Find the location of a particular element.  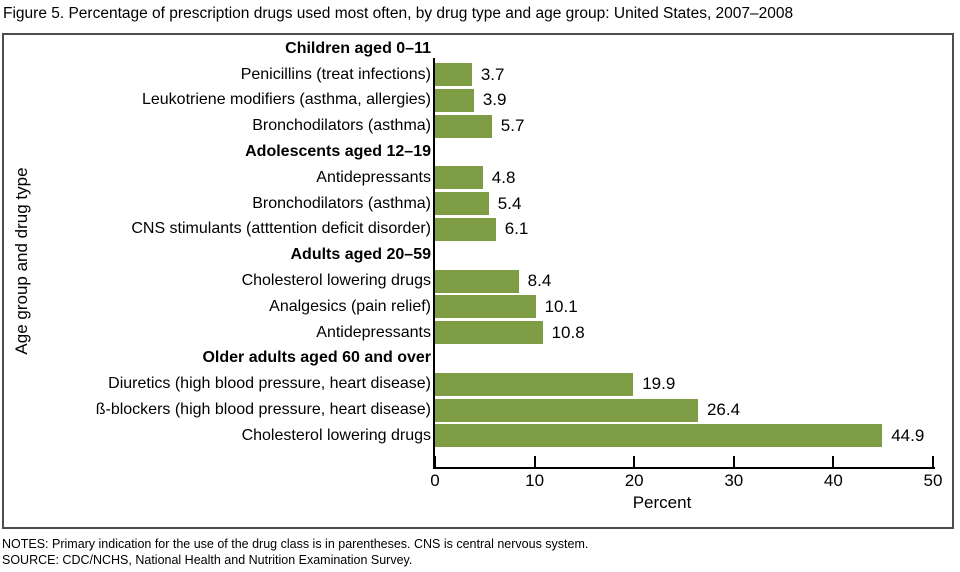

bar-value-label: 44.9 is located at coordinates (908, 435).